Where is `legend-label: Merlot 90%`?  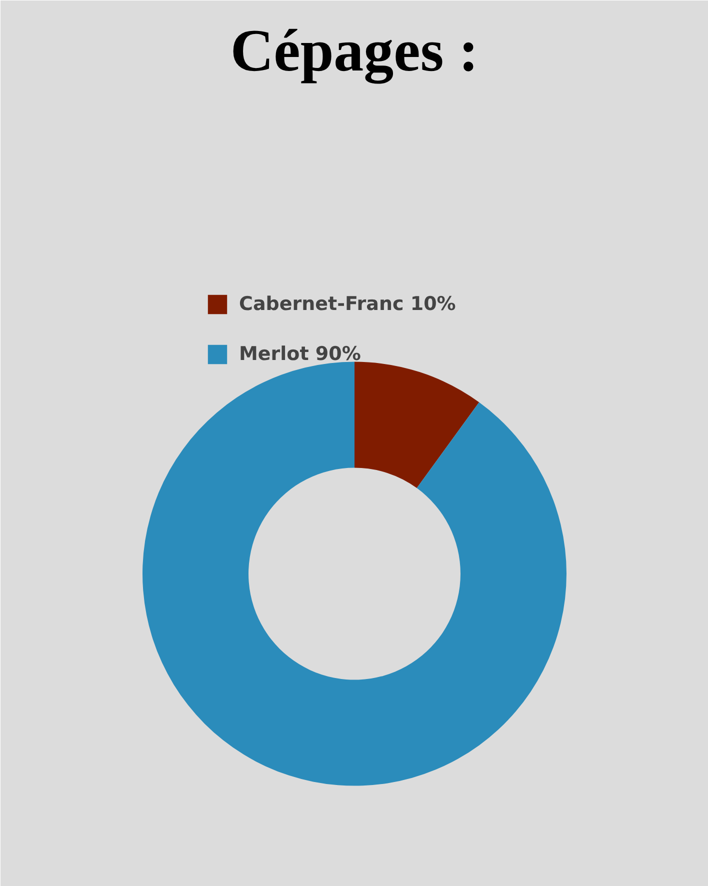
legend-label: Merlot 90% is located at coordinates (300, 354).